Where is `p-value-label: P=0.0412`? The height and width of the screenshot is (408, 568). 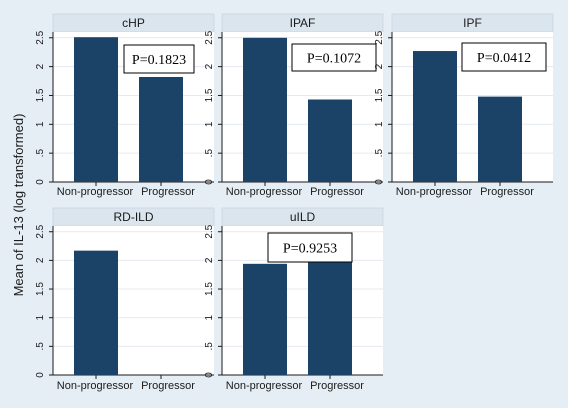 p-value-label: P=0.0412 is located at coordinates (504, 58).